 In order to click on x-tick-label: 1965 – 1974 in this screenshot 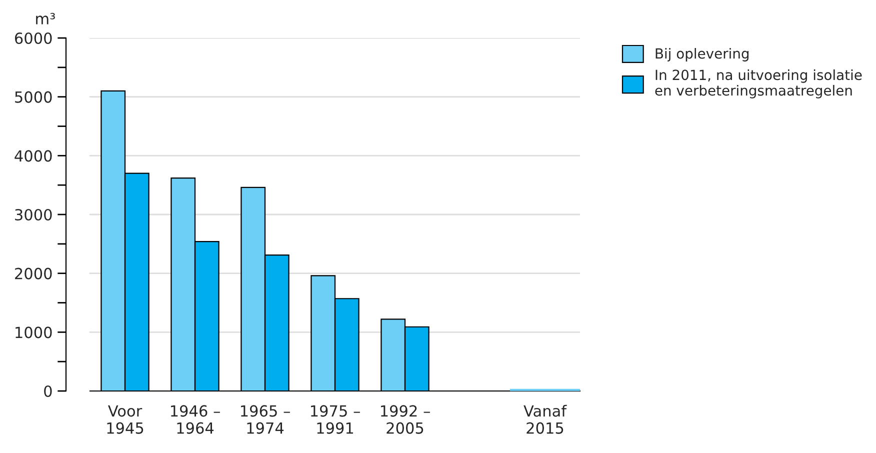, I will do `click(265, 419)`.